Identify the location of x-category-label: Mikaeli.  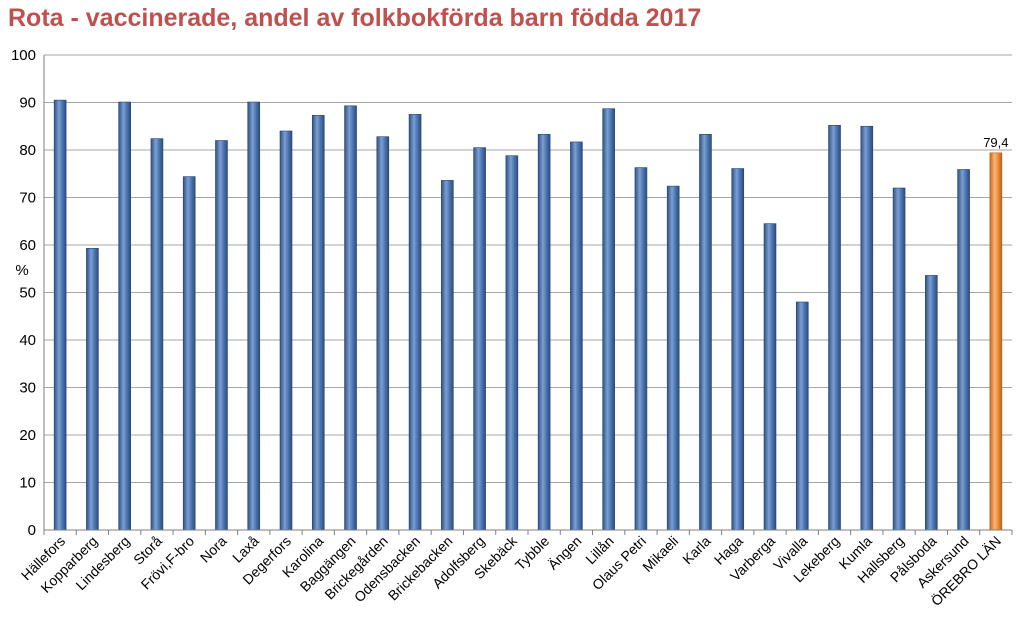
(660, 554).